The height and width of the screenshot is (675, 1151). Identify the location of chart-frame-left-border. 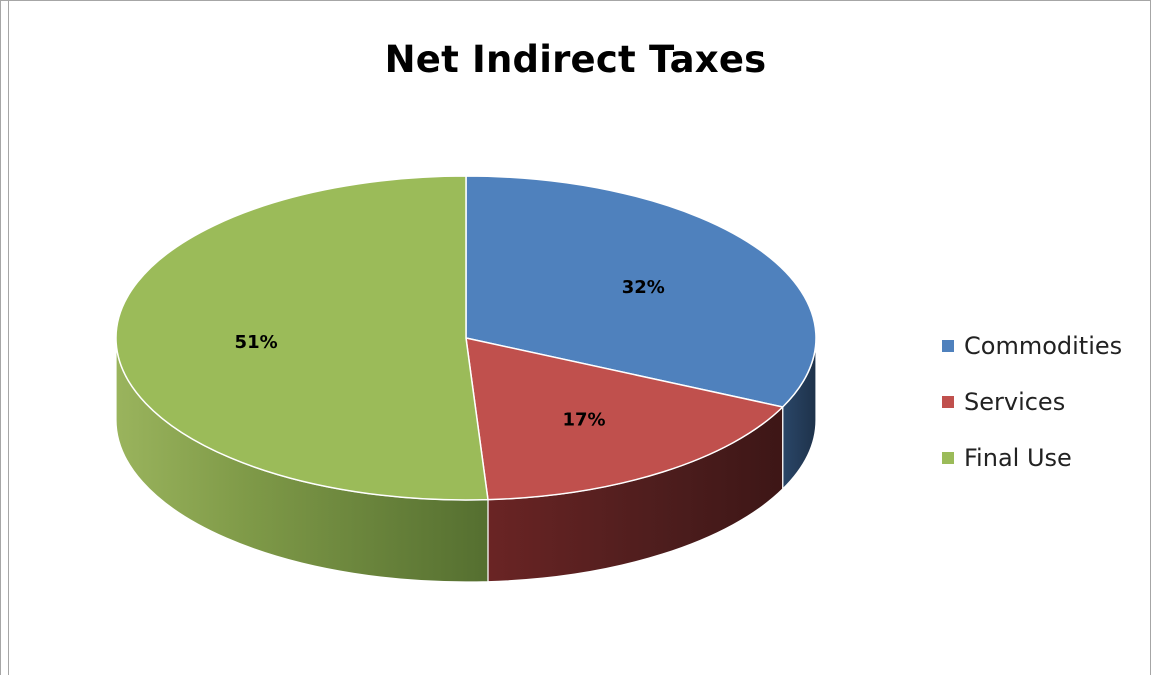
(8, 337).